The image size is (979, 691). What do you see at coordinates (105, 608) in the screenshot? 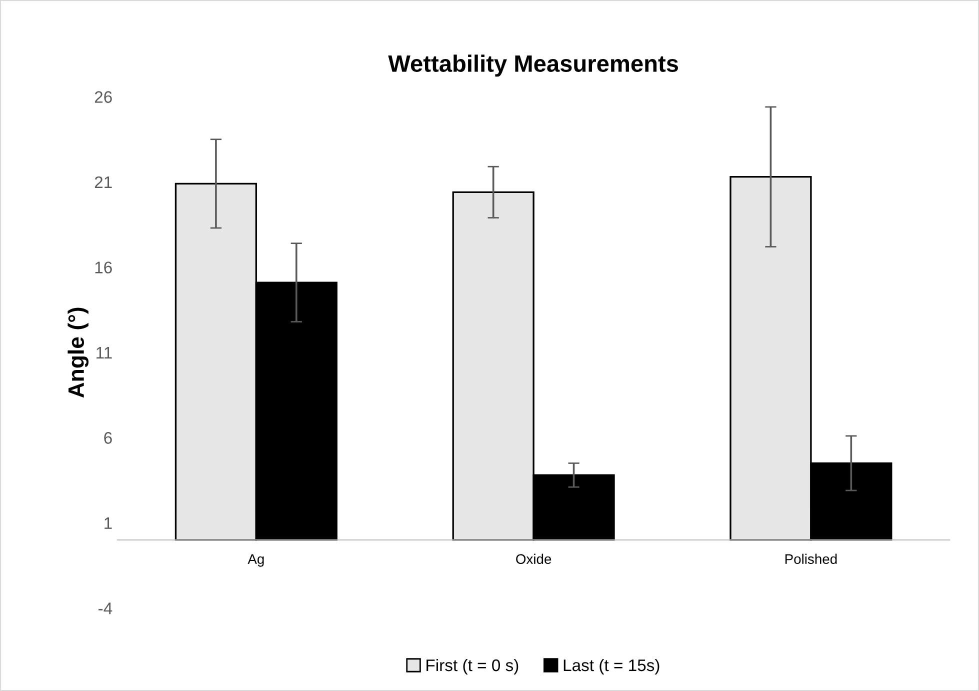
I see `y-tick-label: -4` at bounding box center [105, 608].